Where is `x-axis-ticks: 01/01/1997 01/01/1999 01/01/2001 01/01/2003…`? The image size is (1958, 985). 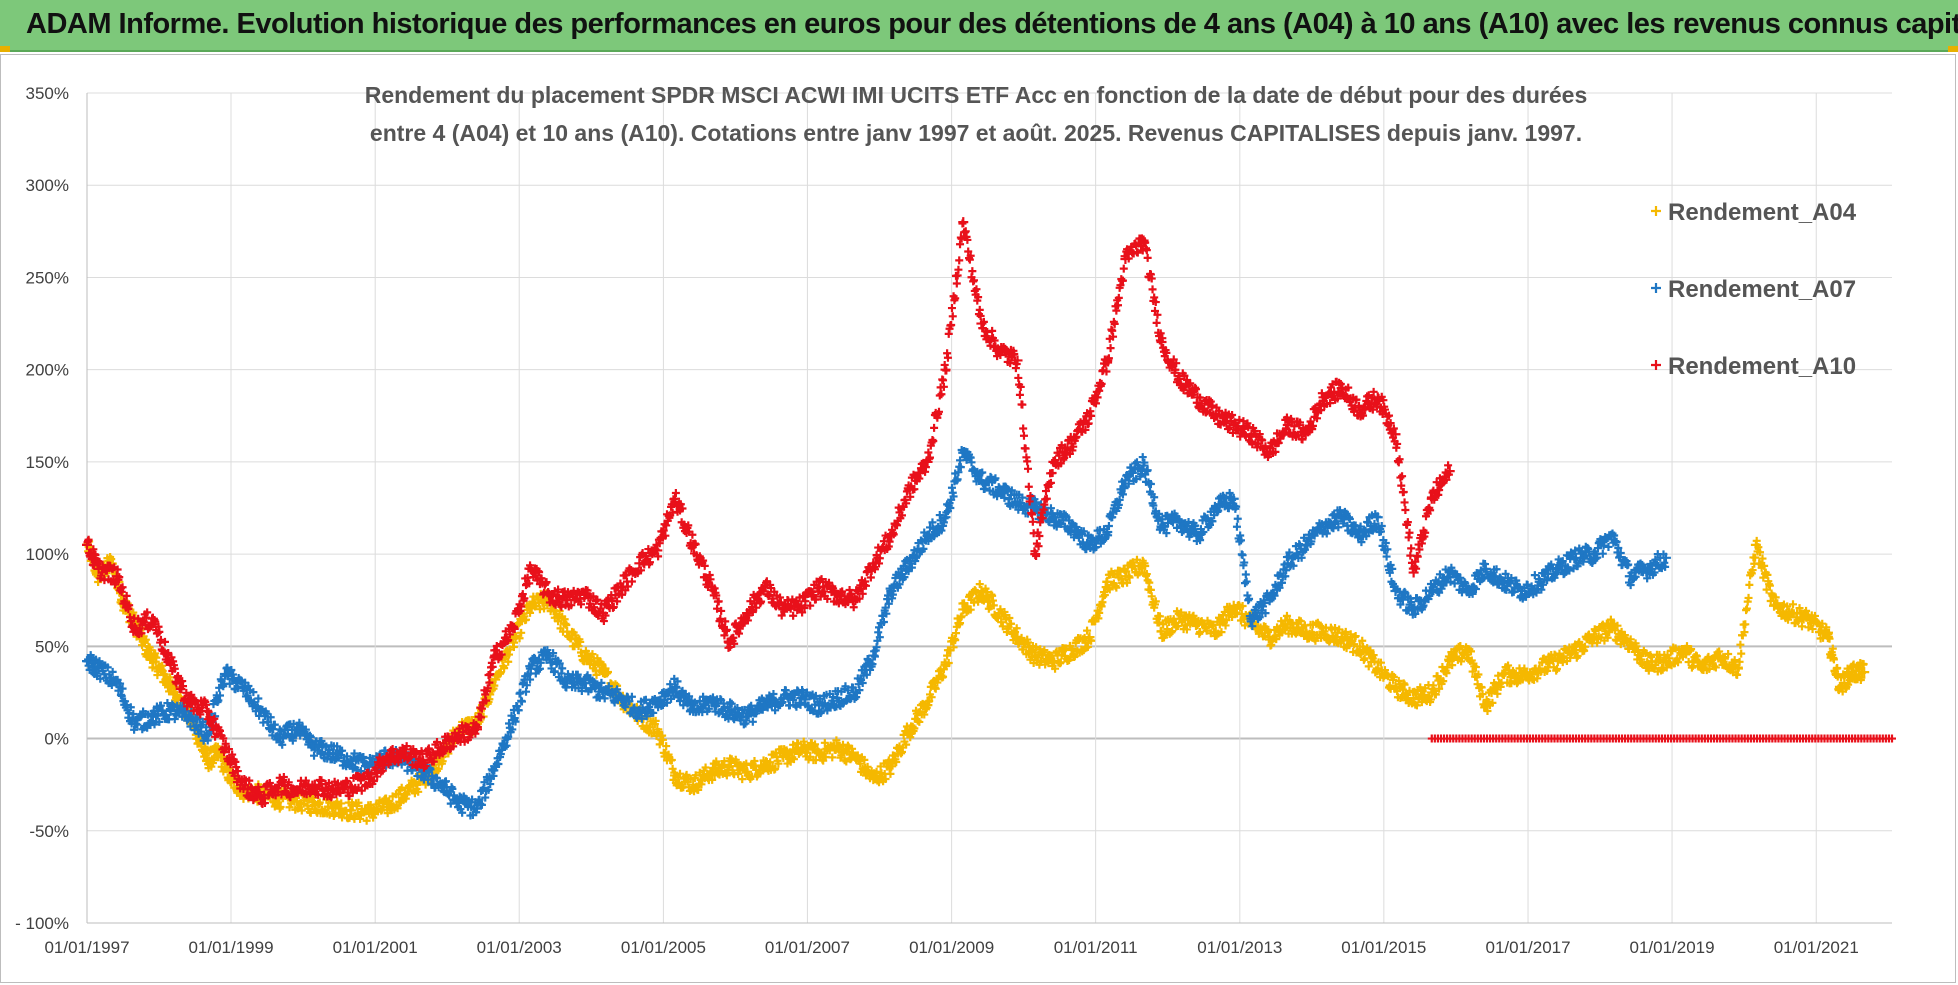
x-axis-ticks: 01/01/1997 01/01/1999 01/01/2001 01/01/2003… is located at coordinates (951, 947).